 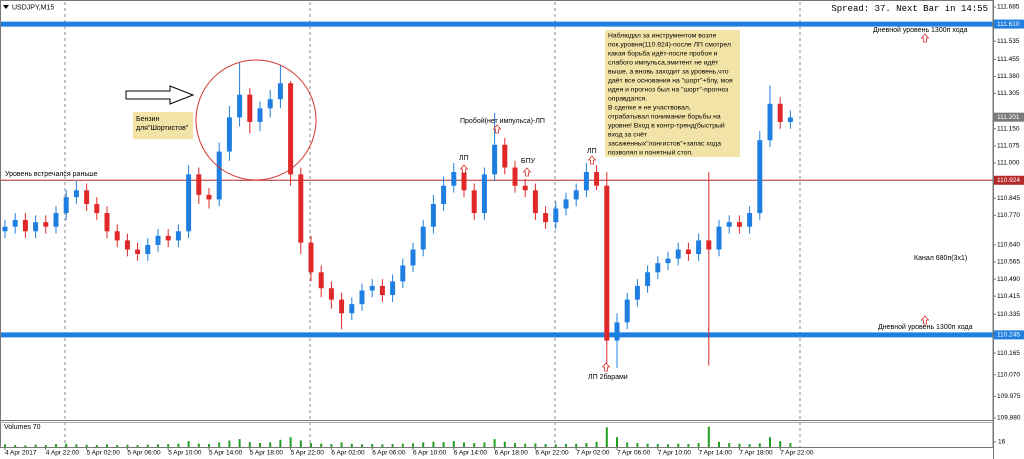 I want to click on y-tick-label: 111.380, so click(x=1008, y=76).